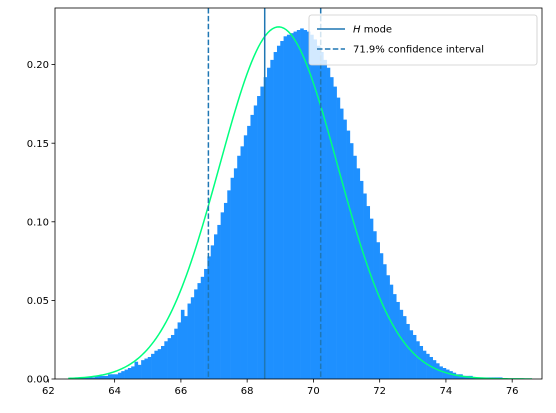  I want to click on x-tick-label: 72, so click(379, 391).